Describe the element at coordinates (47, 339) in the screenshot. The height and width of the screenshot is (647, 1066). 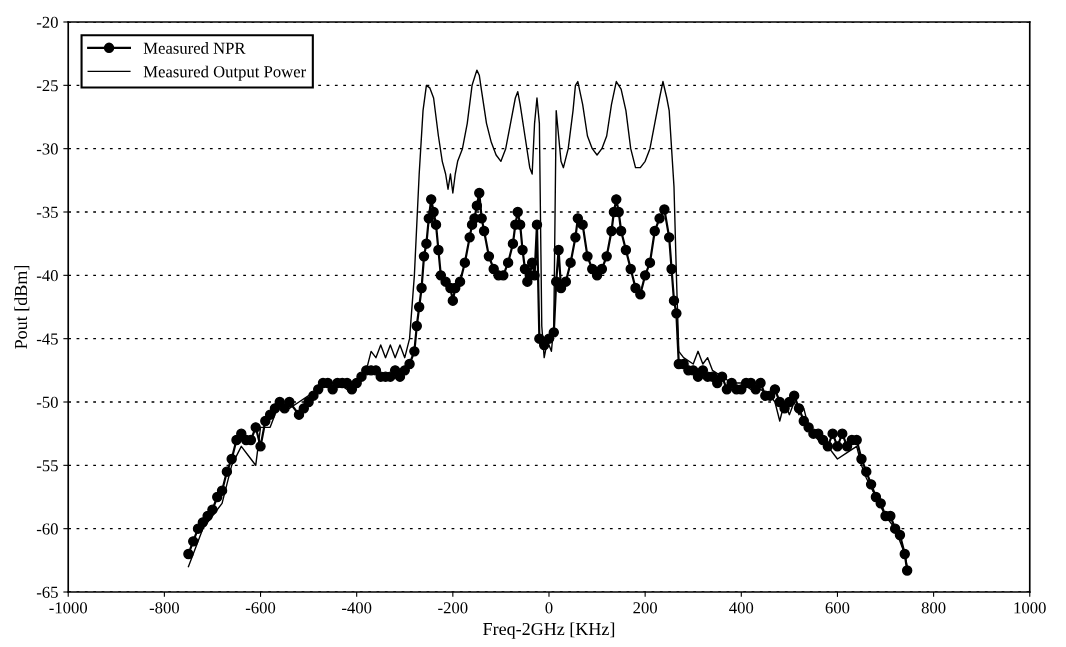
I see `y-tick-label: -45` at that location.